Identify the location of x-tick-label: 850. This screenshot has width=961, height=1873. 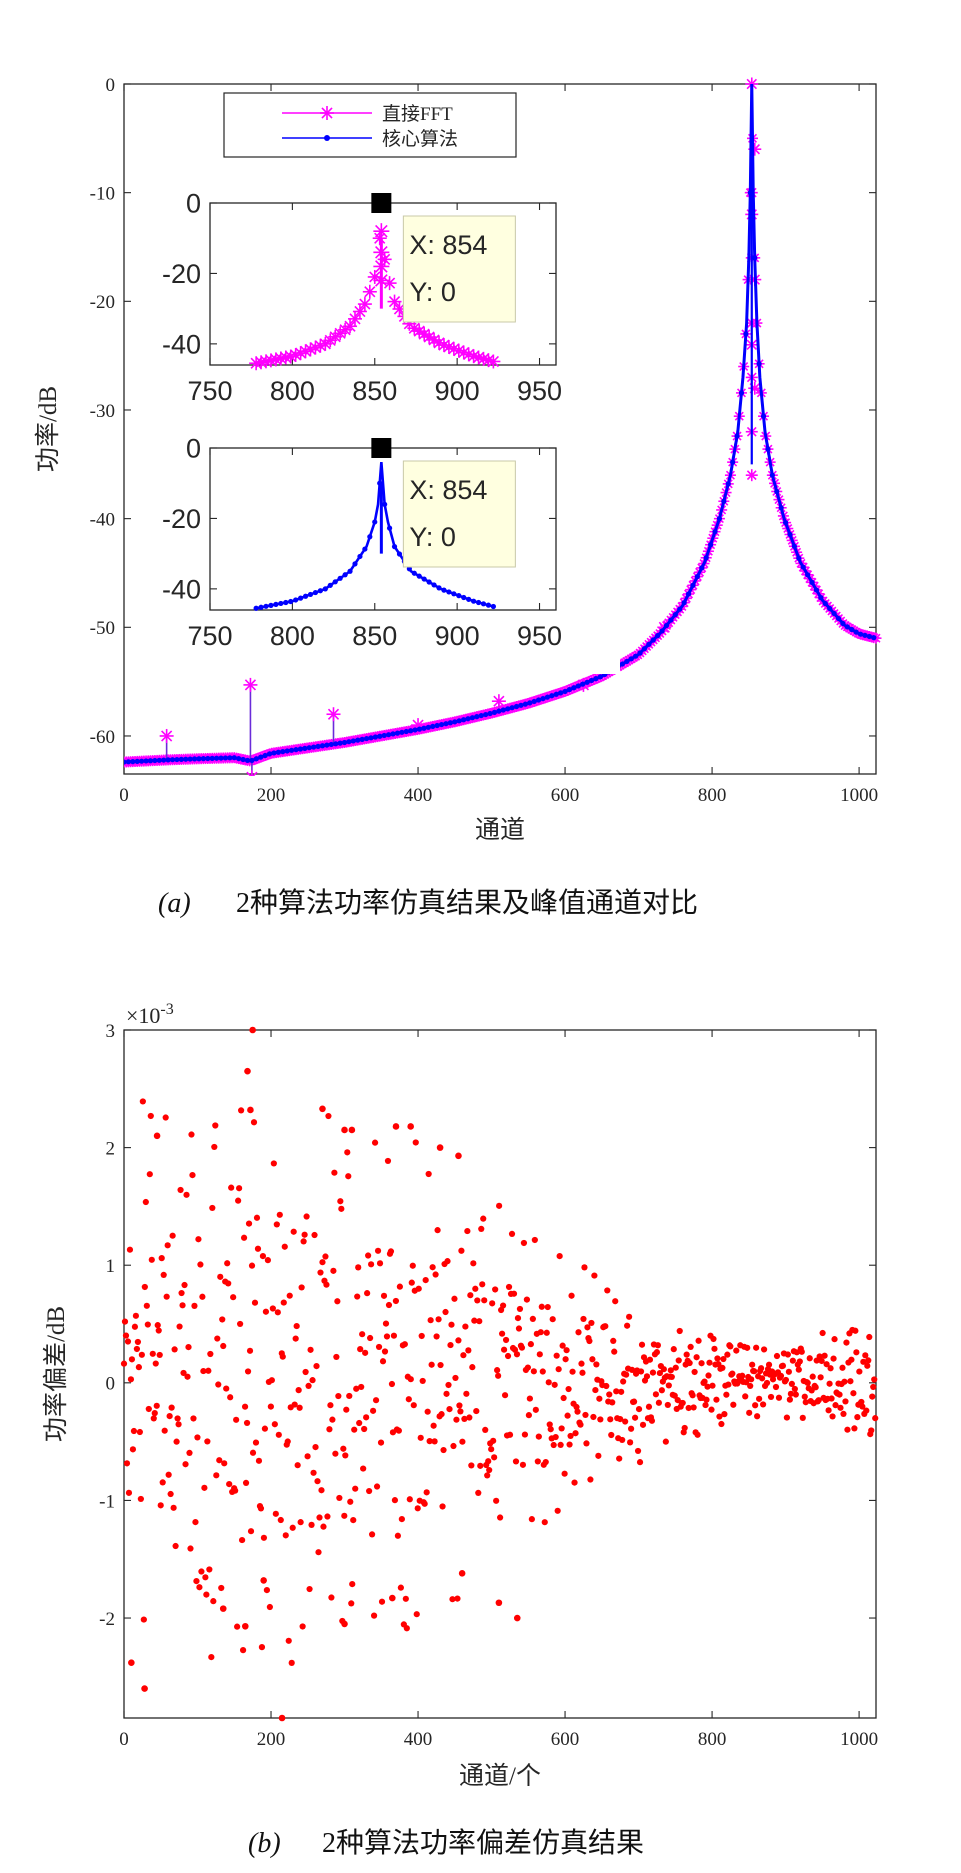
(374, 391).